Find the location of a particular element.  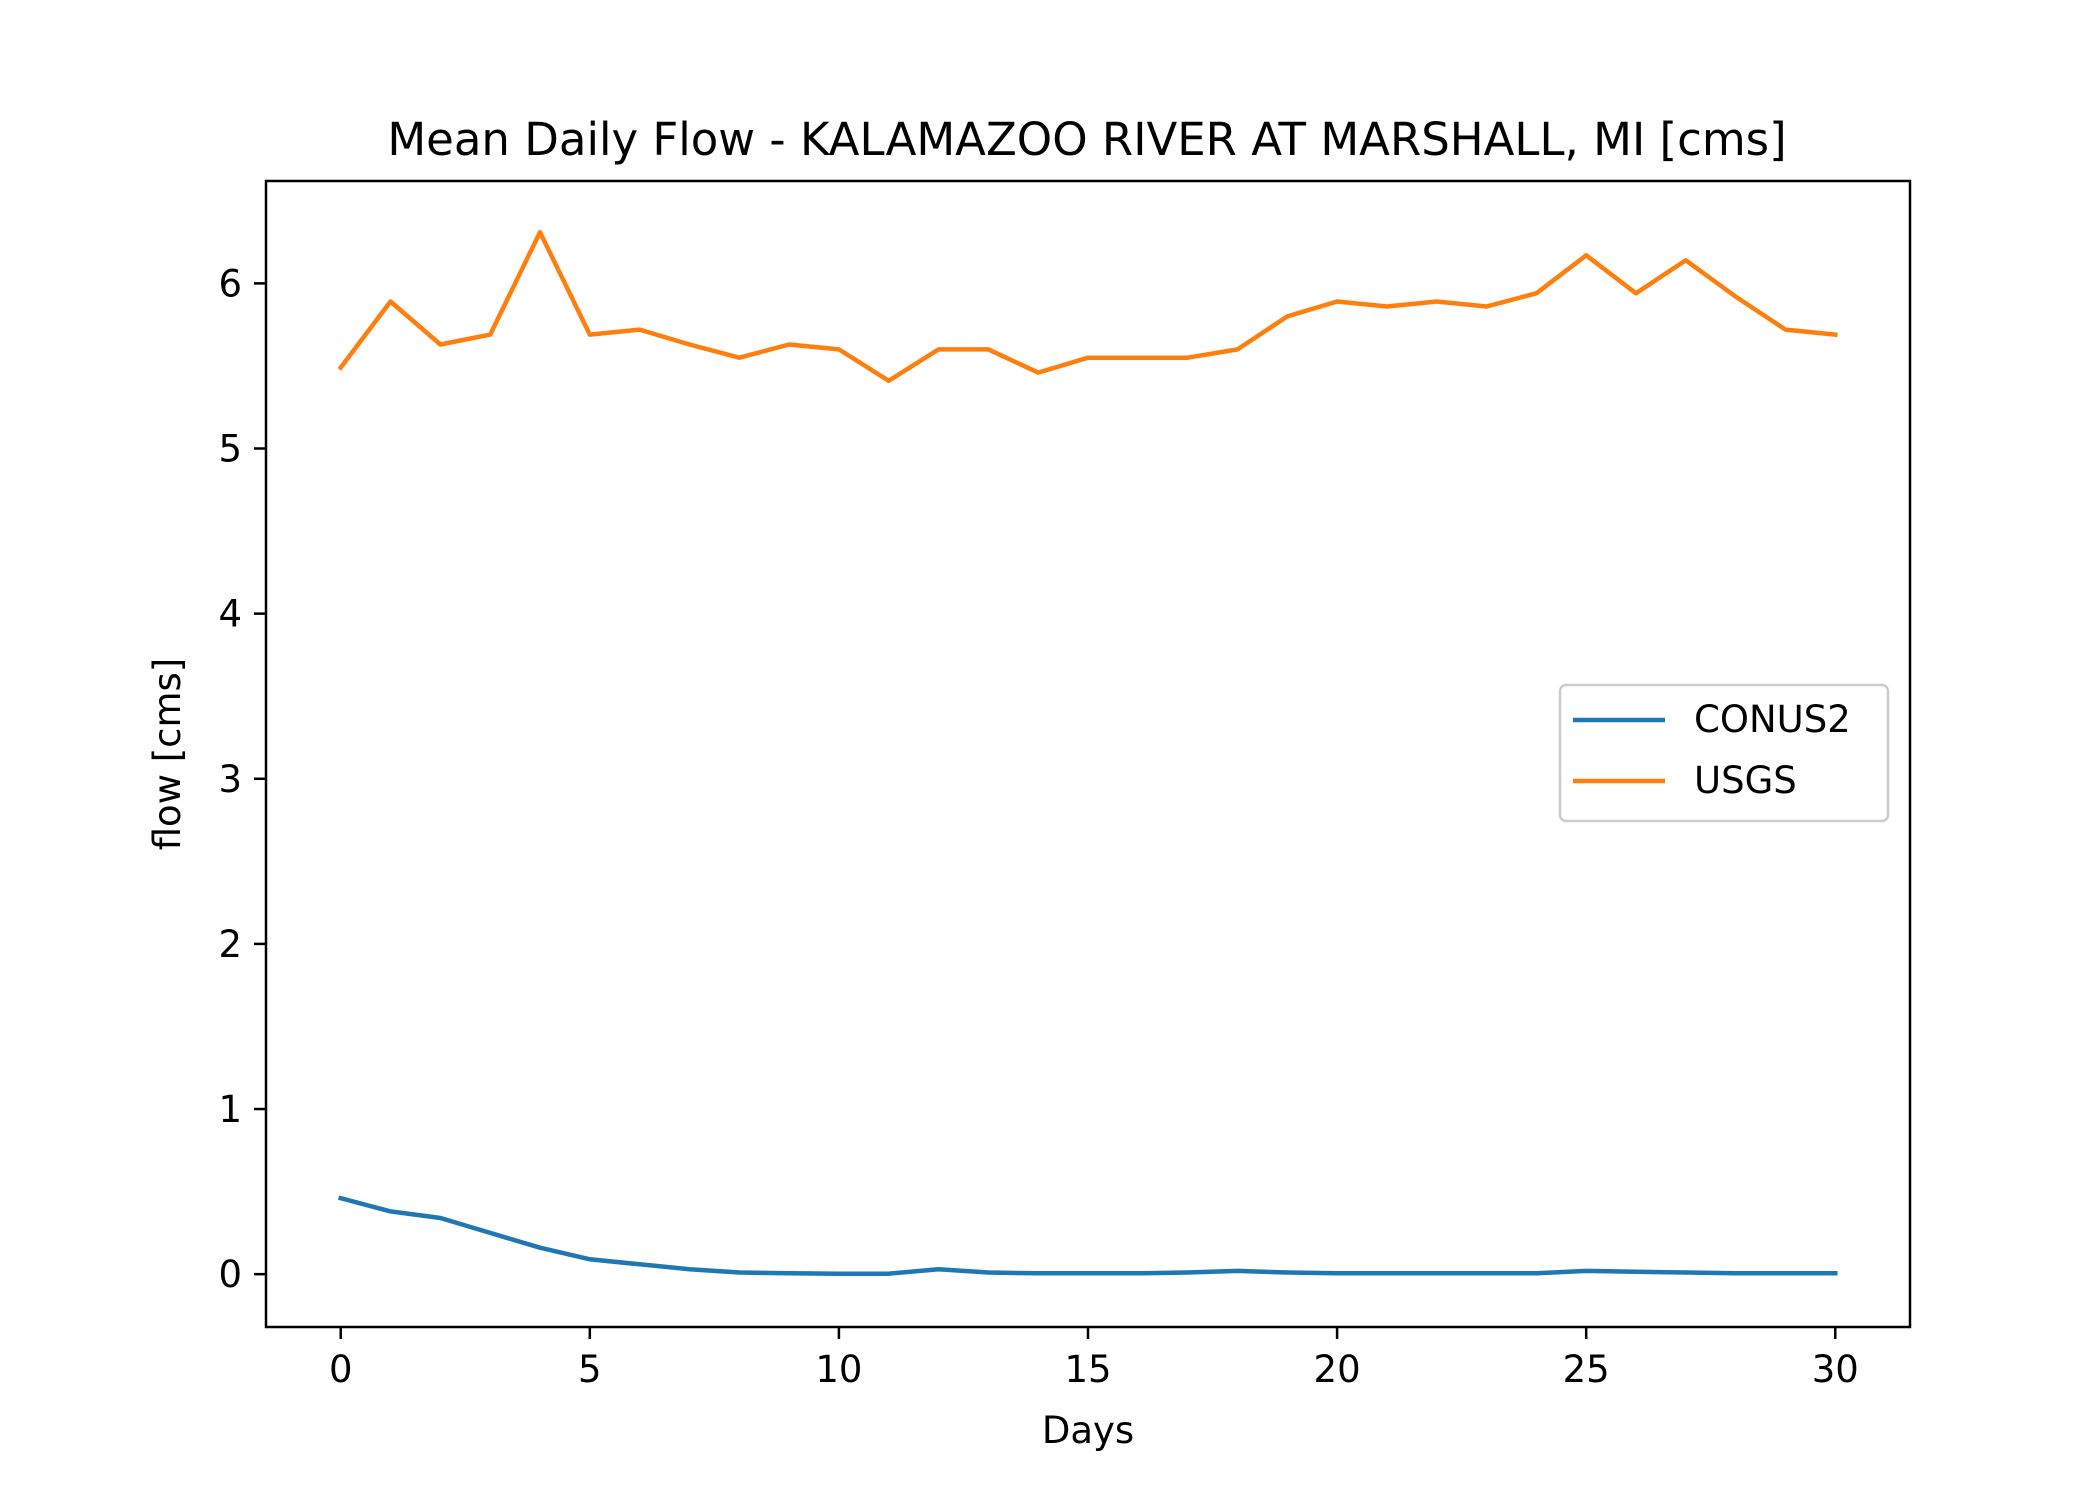

x-tick-label: 0 is located at coordinates (341, 1369).